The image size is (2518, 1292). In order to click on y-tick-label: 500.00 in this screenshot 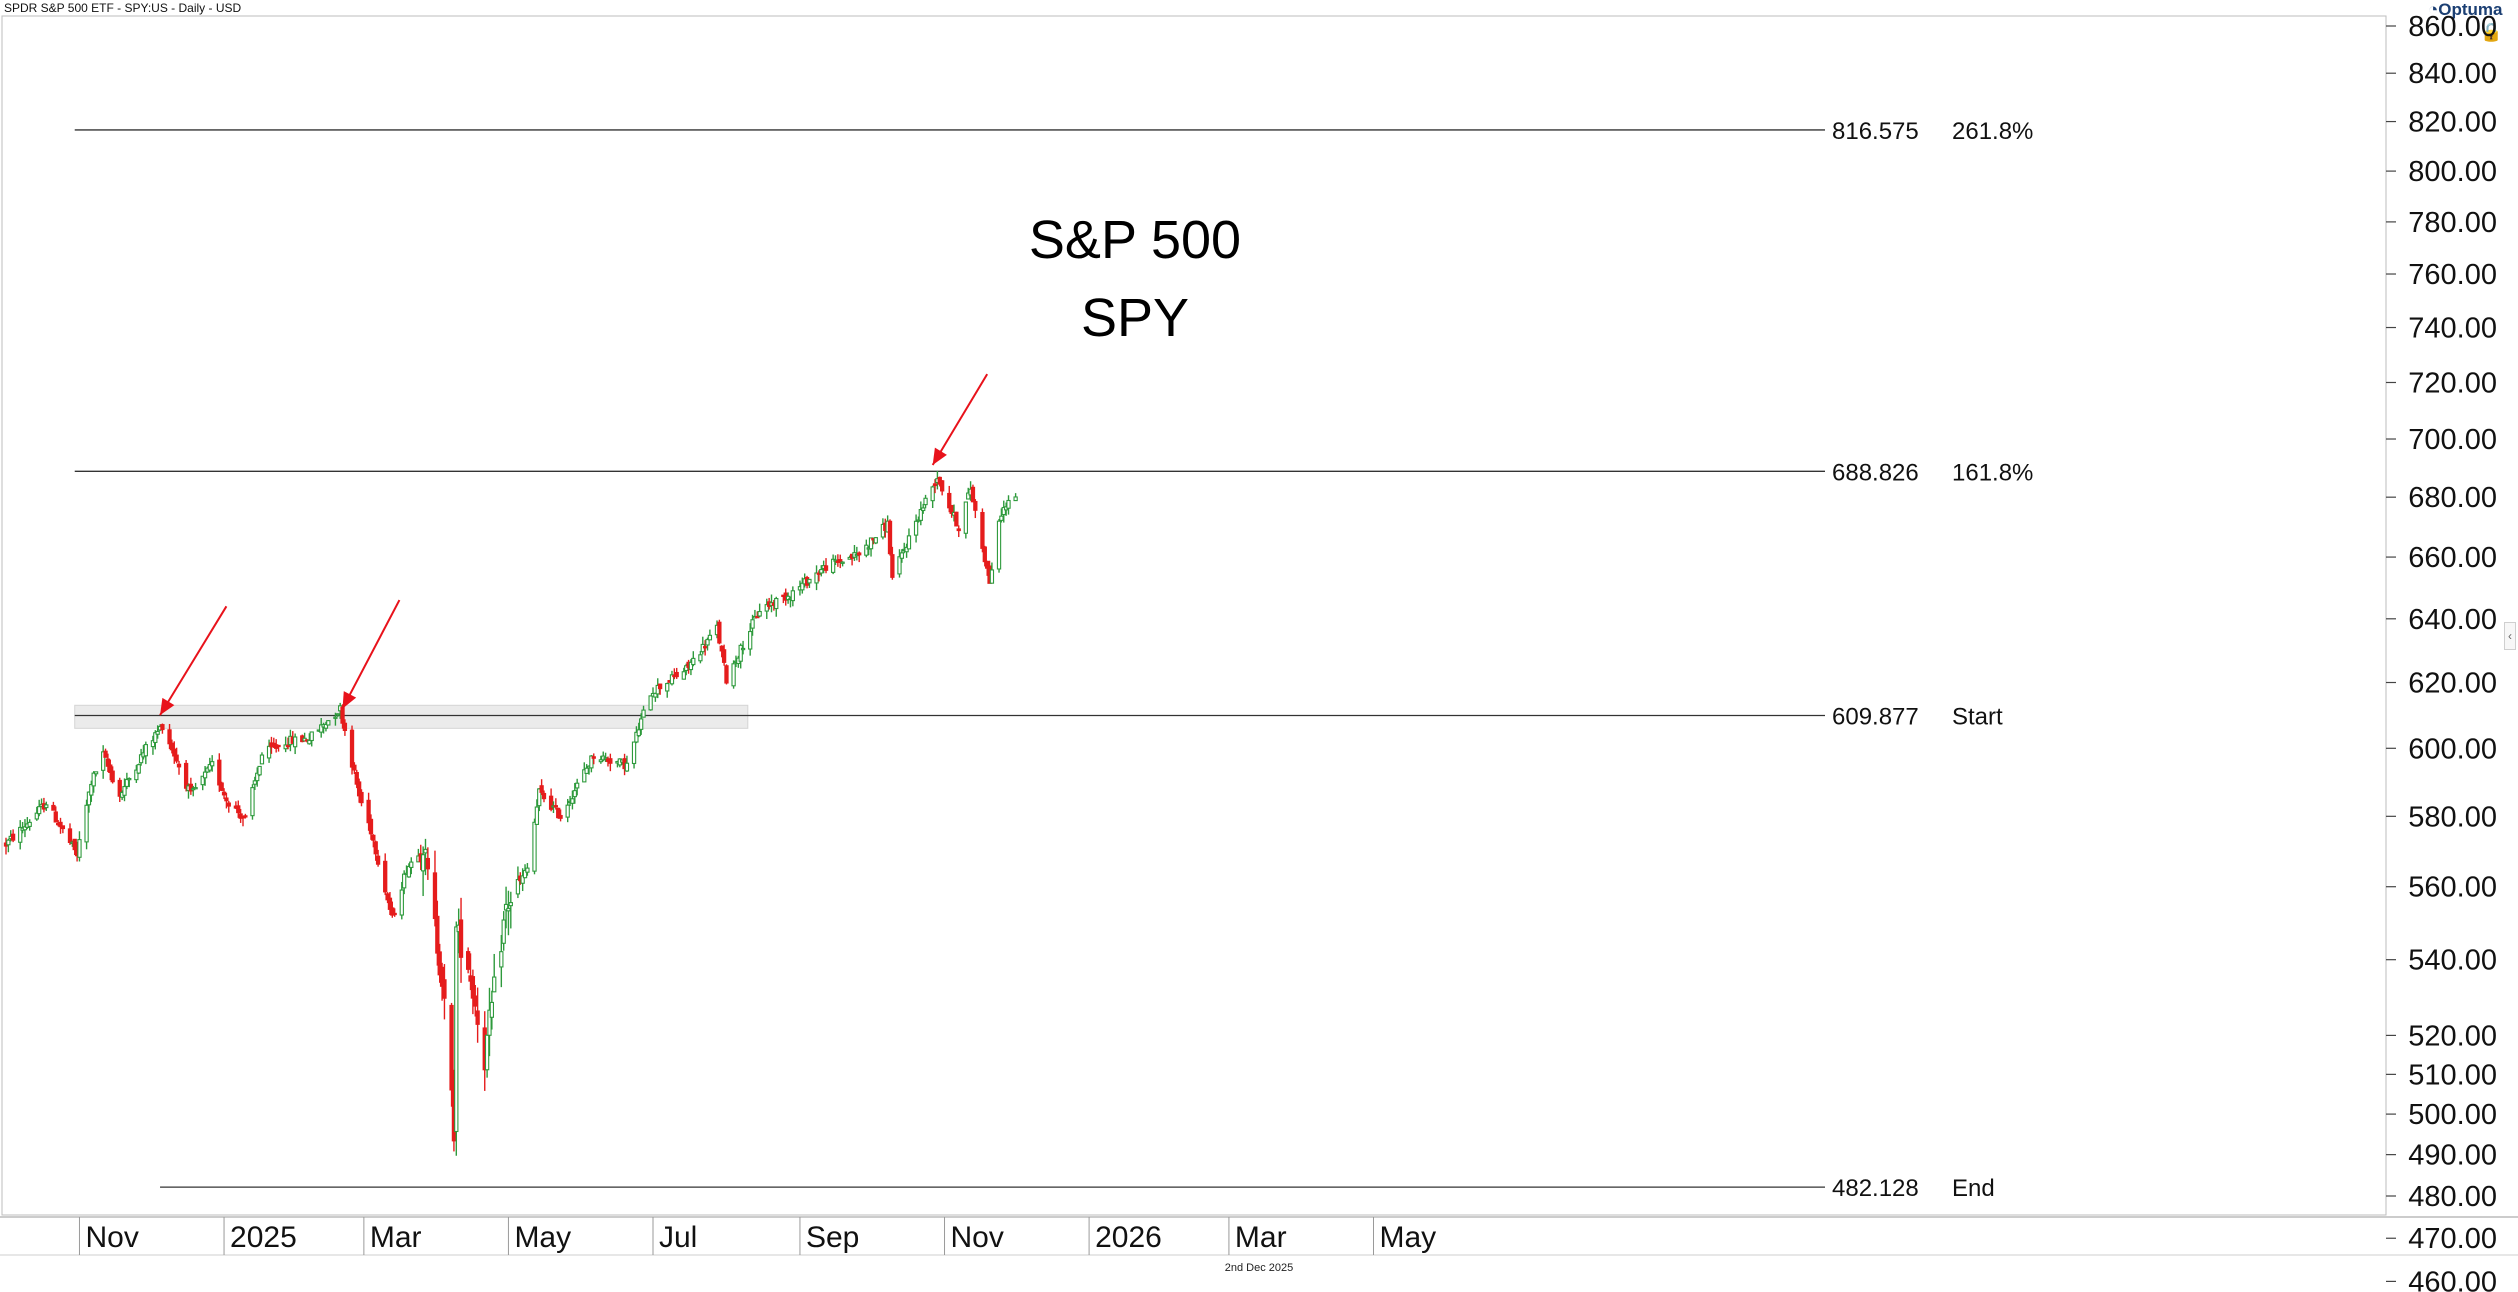, I will do `click(2452, 1115)`.